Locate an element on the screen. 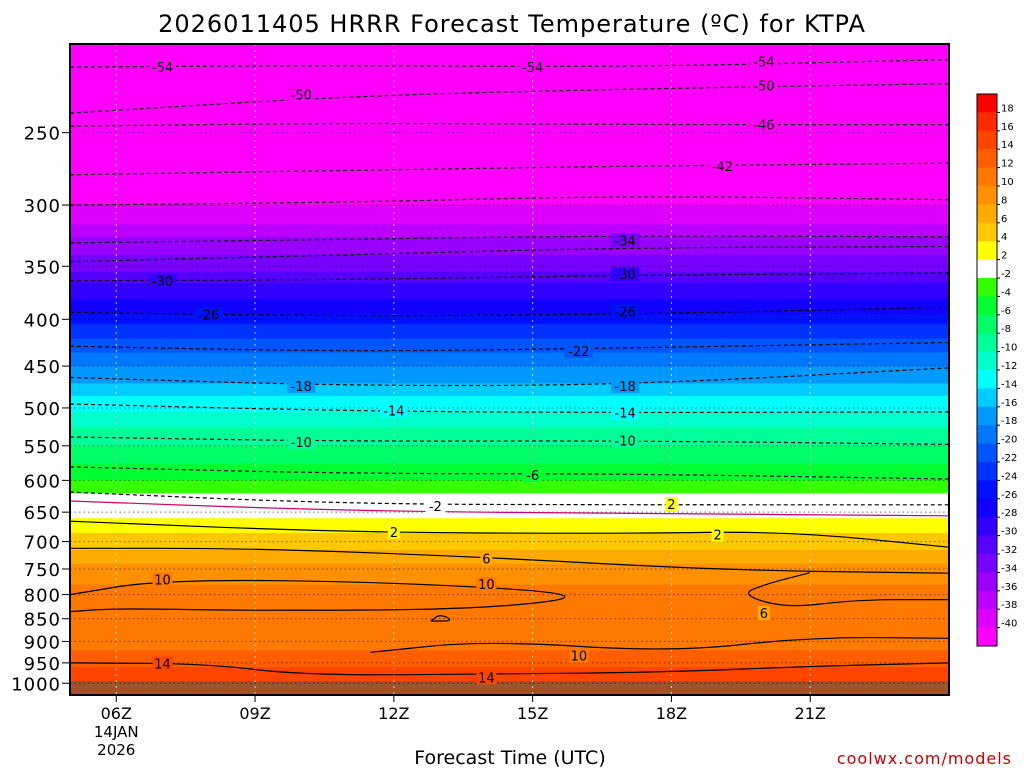 The width and height of the screenshot is (1024, 768). contour-label: -14 is located at coordinates (625, 414).